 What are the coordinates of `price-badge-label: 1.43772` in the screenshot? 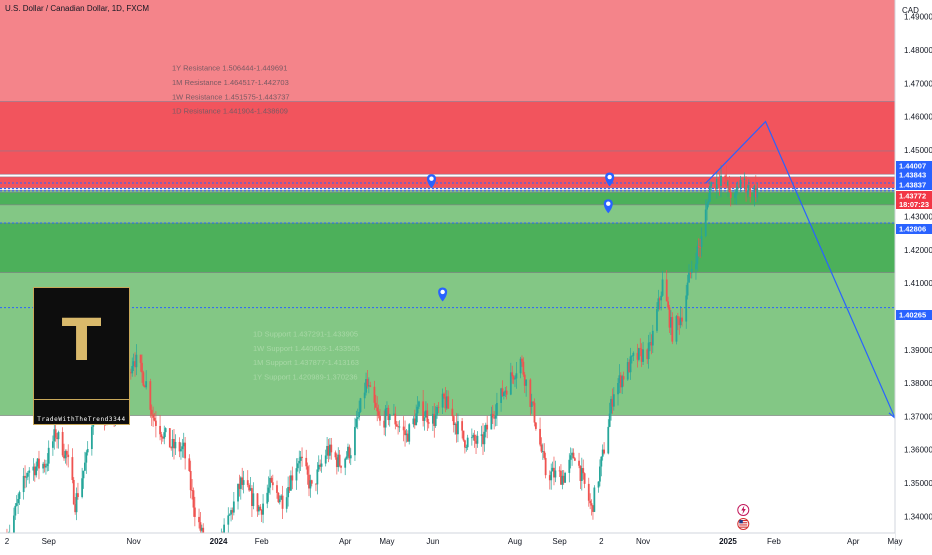 It's located at (912, 196).